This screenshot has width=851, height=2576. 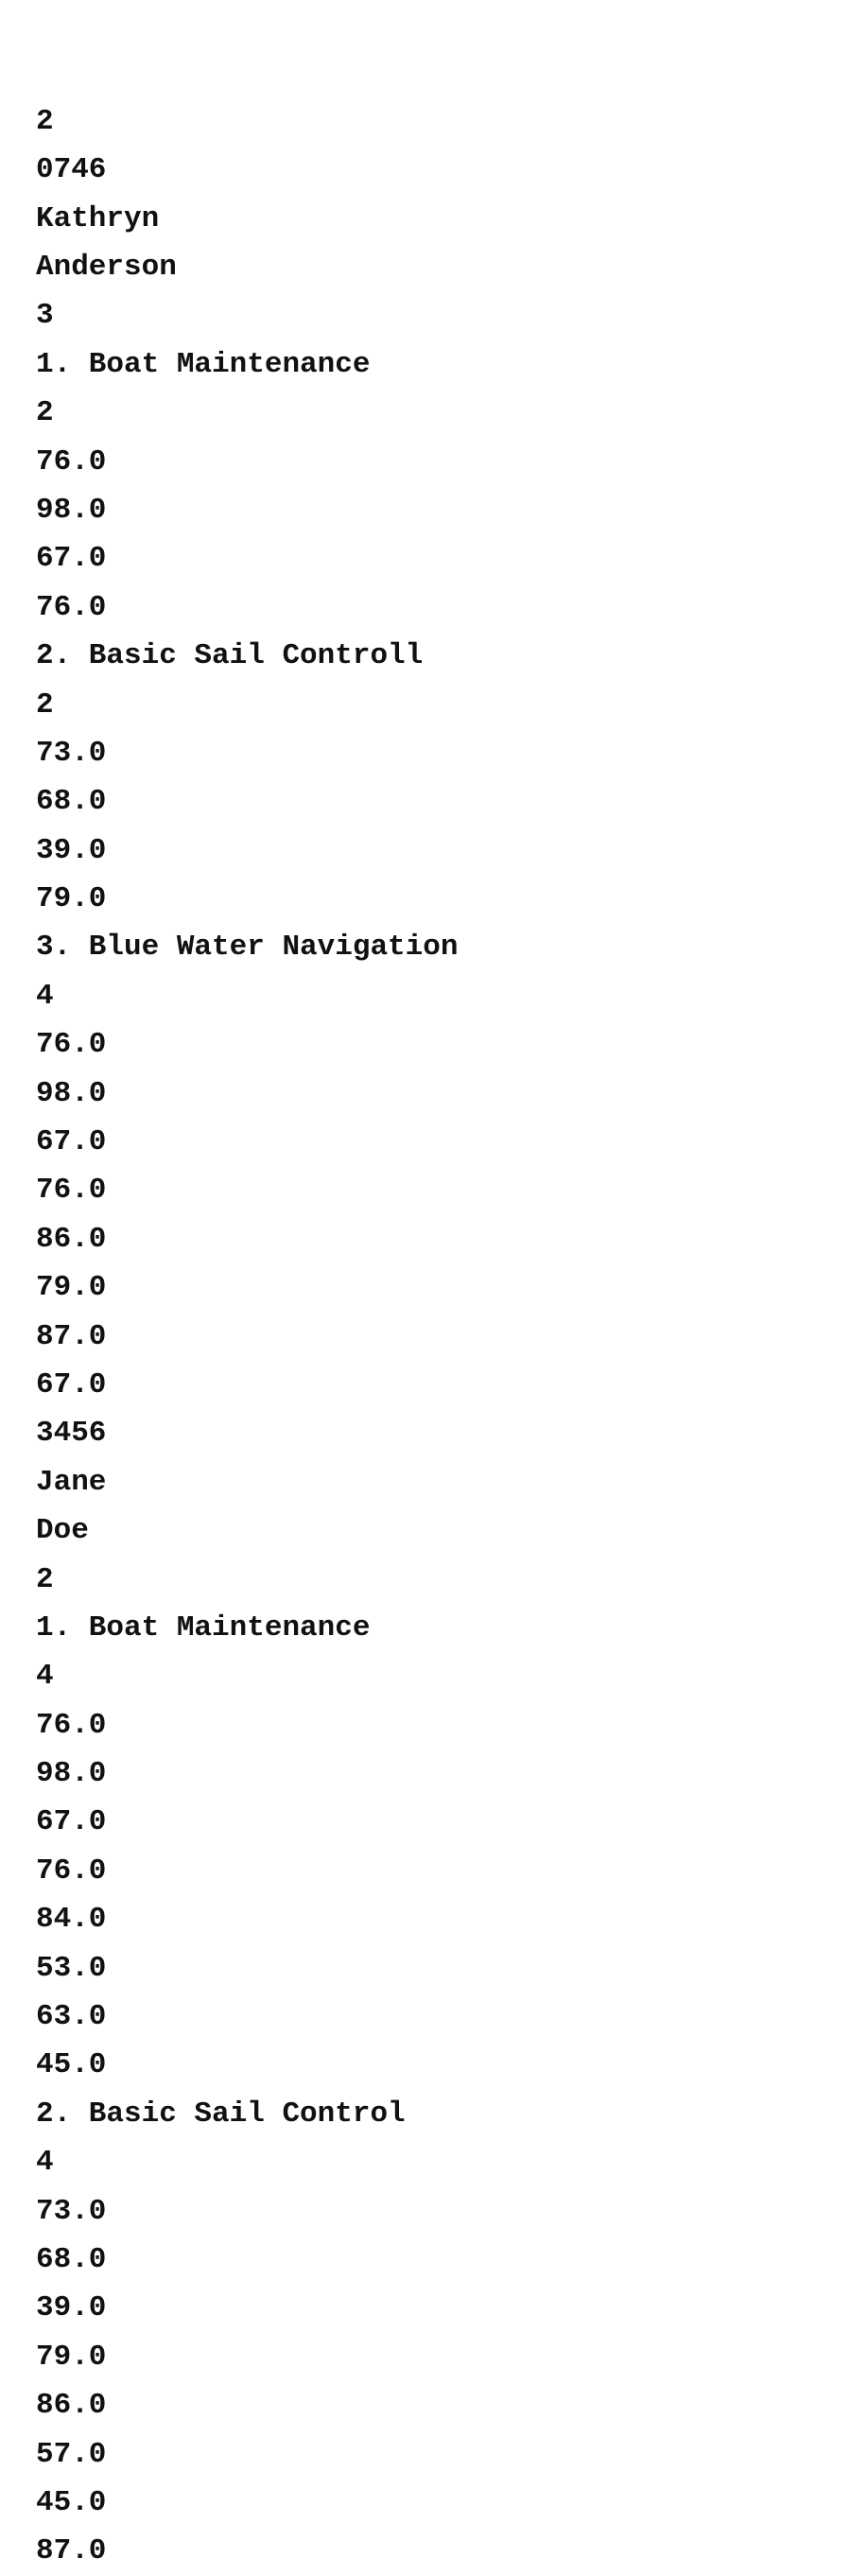 I want to click on text-line: Jane, so click(x=72, y=1482).